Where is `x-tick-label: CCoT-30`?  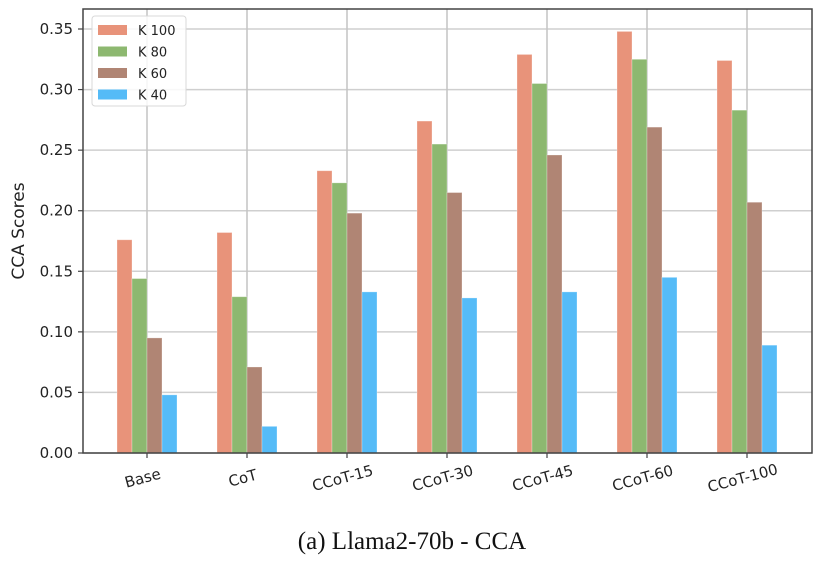
x-tick-label: CCoT-30 is located at coordinates (442, 478).